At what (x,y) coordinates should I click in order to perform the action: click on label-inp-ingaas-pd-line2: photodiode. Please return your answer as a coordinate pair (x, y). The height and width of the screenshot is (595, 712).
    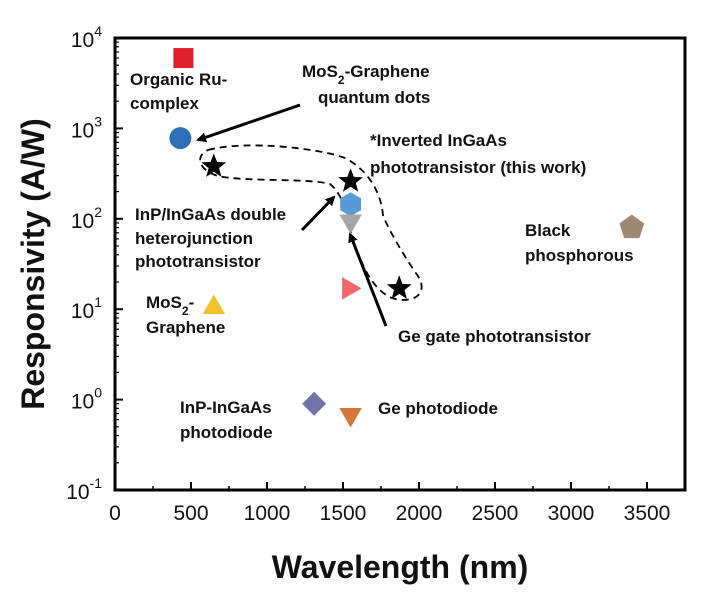
    Looking at the image, I should click on (226, 432).